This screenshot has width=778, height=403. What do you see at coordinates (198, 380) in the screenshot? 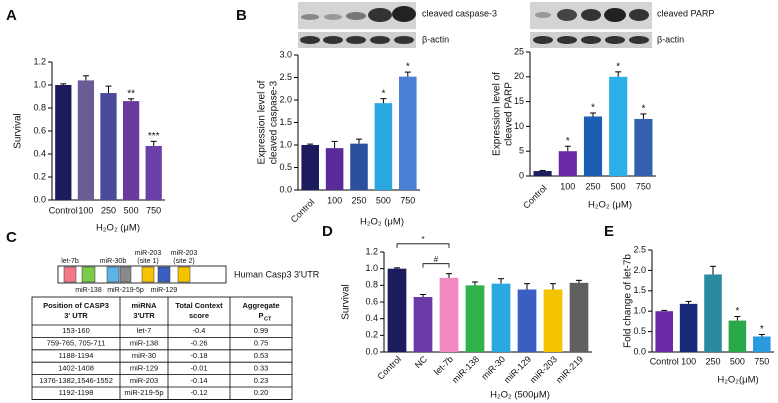
I see `table-cell: -0.14` at bounding box center [198, 380].